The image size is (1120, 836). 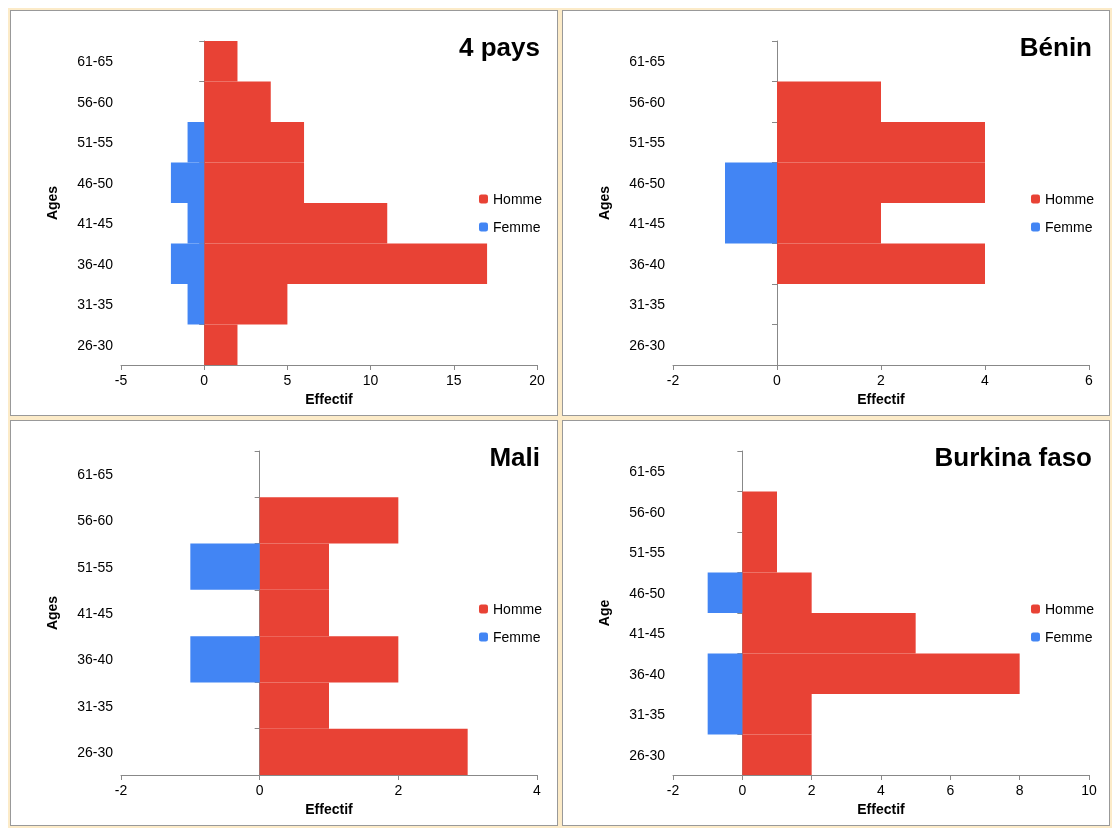 I want to click on chart-title: Burkina faso, so click(x=1013, y=457).